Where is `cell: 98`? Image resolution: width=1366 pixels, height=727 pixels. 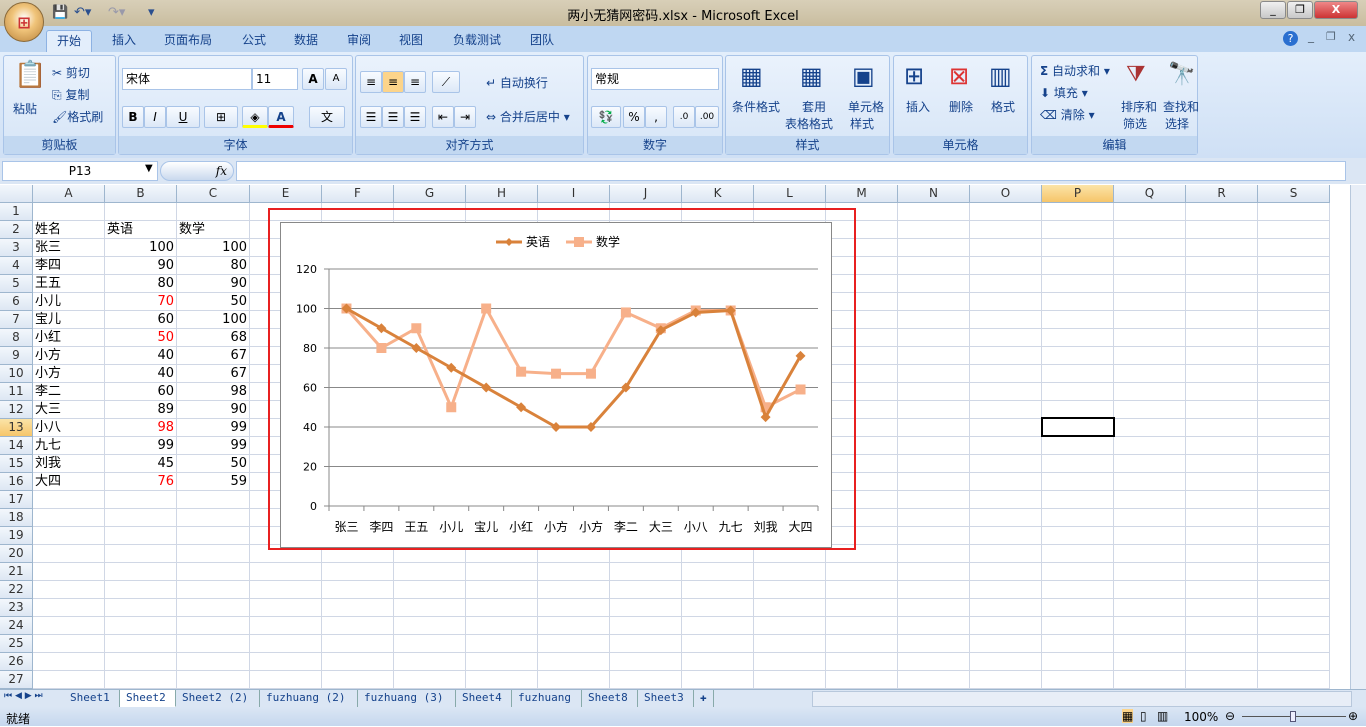
cell: 98 is located at coordinates (213, 392).